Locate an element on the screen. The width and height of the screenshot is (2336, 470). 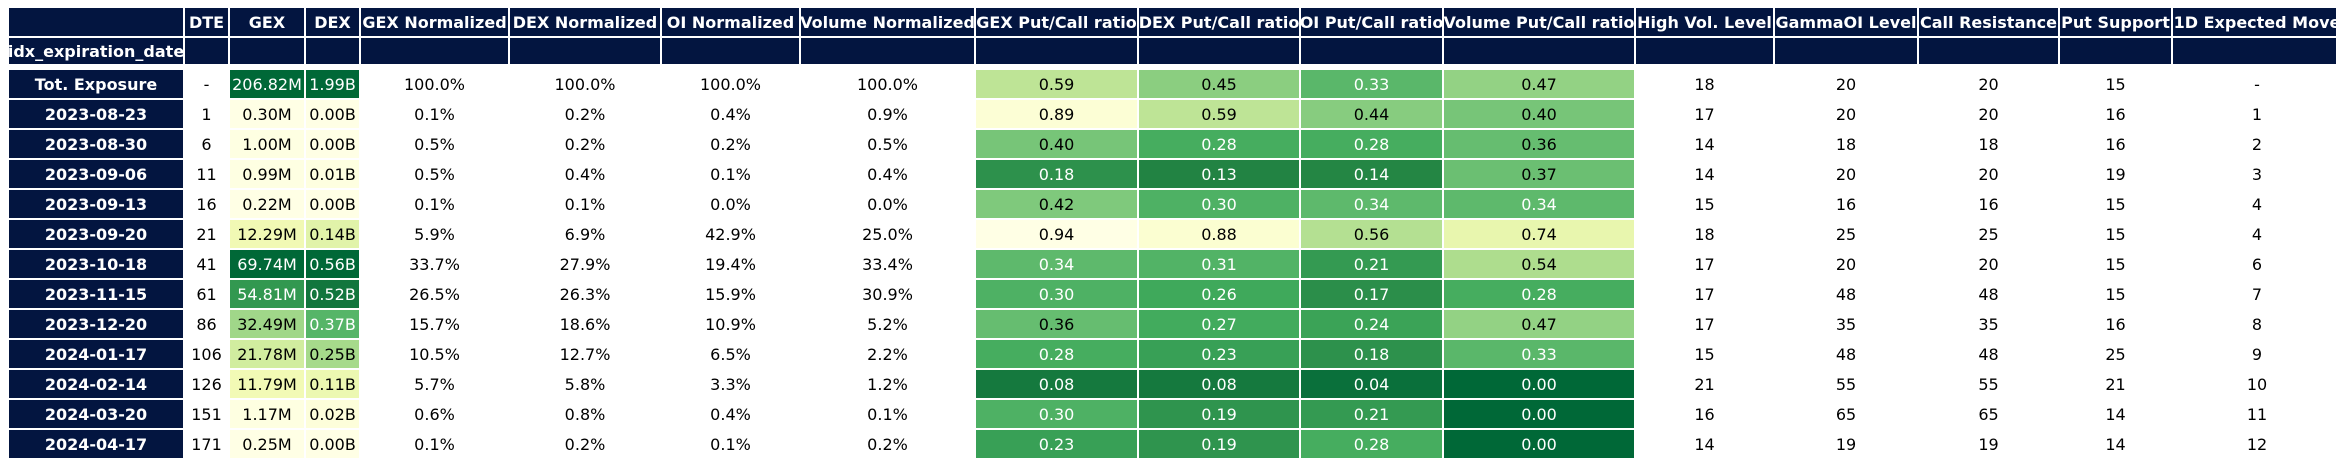
table-cell: - is located at coordinates (2254, 85).